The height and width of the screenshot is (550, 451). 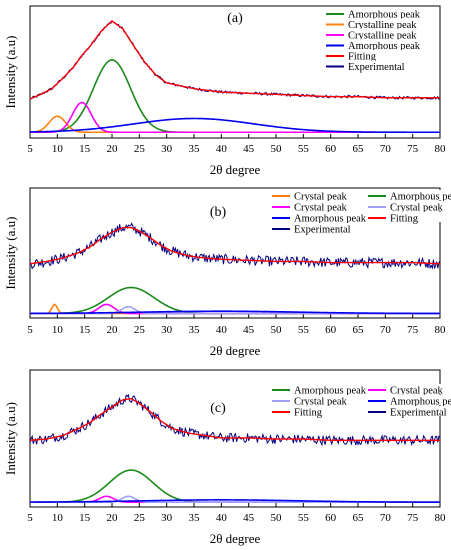 What do you see at coordinates (218, 408) in the screenshot?
I see `panel-label: (c)` at bounding box center [218, 408].